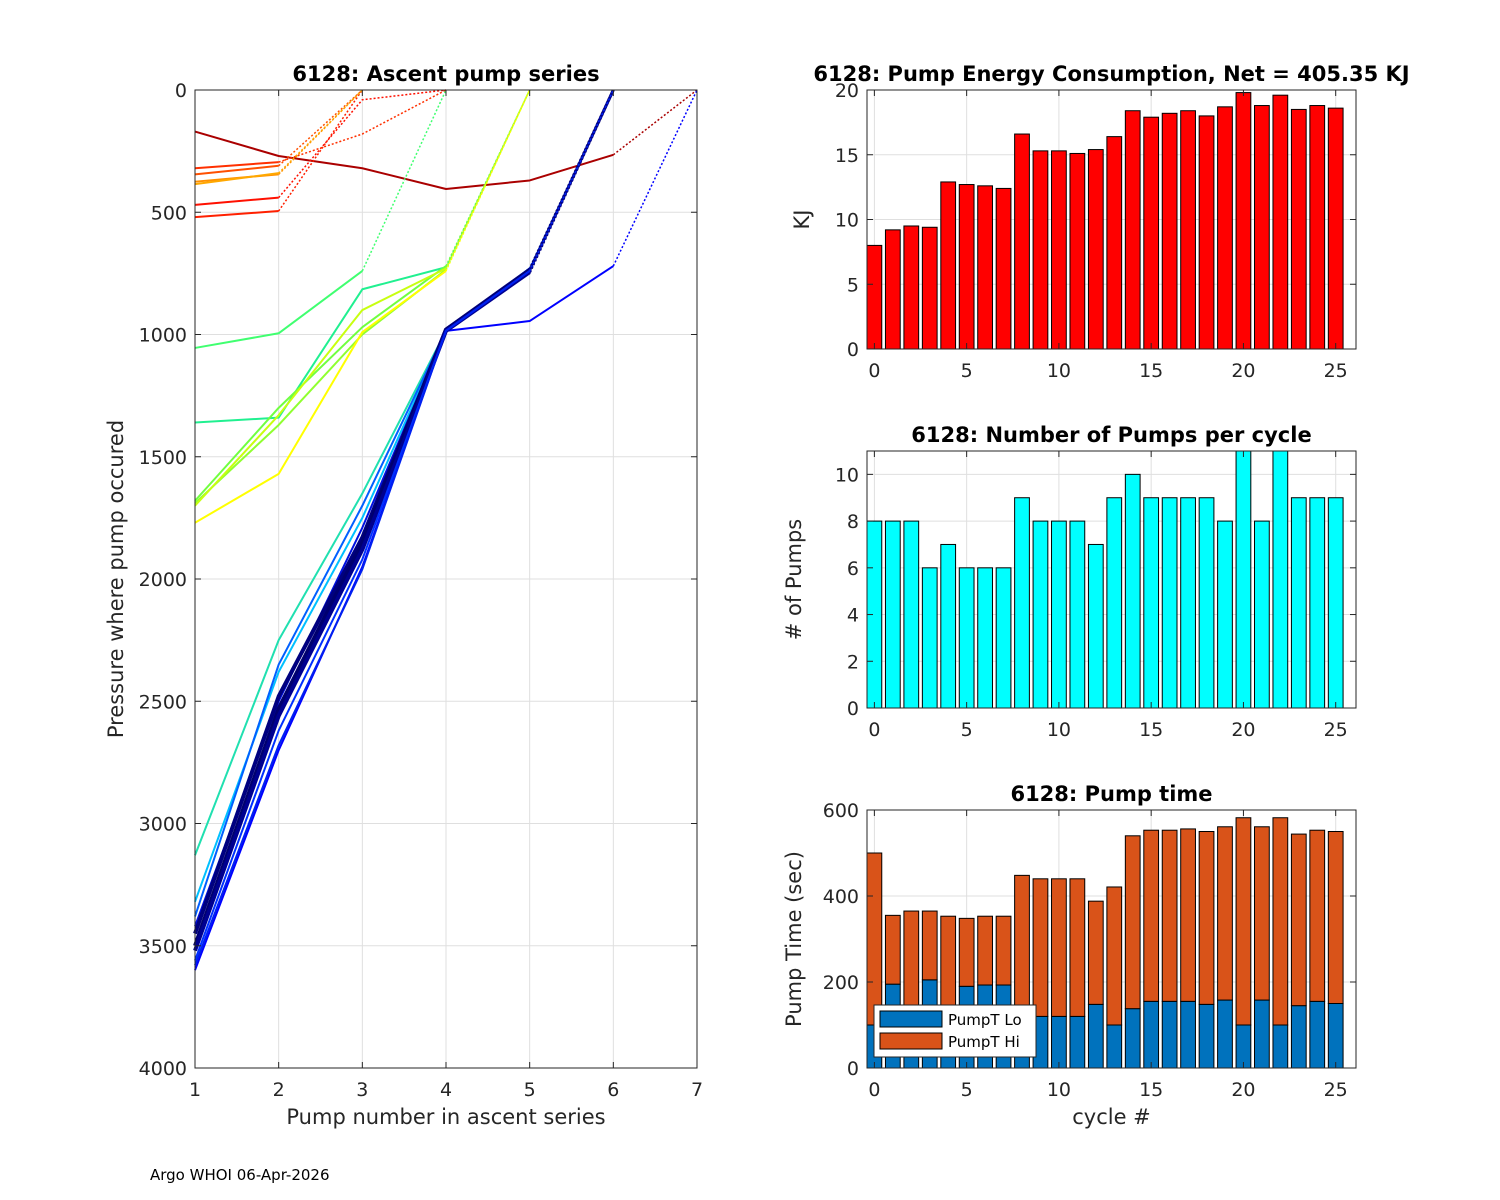 The image size is (1500, 1200). What do you see at coordinates (163, 336) in the screenshot?
I see `y-tick-label: 1000` at bounding box center [163, 336].